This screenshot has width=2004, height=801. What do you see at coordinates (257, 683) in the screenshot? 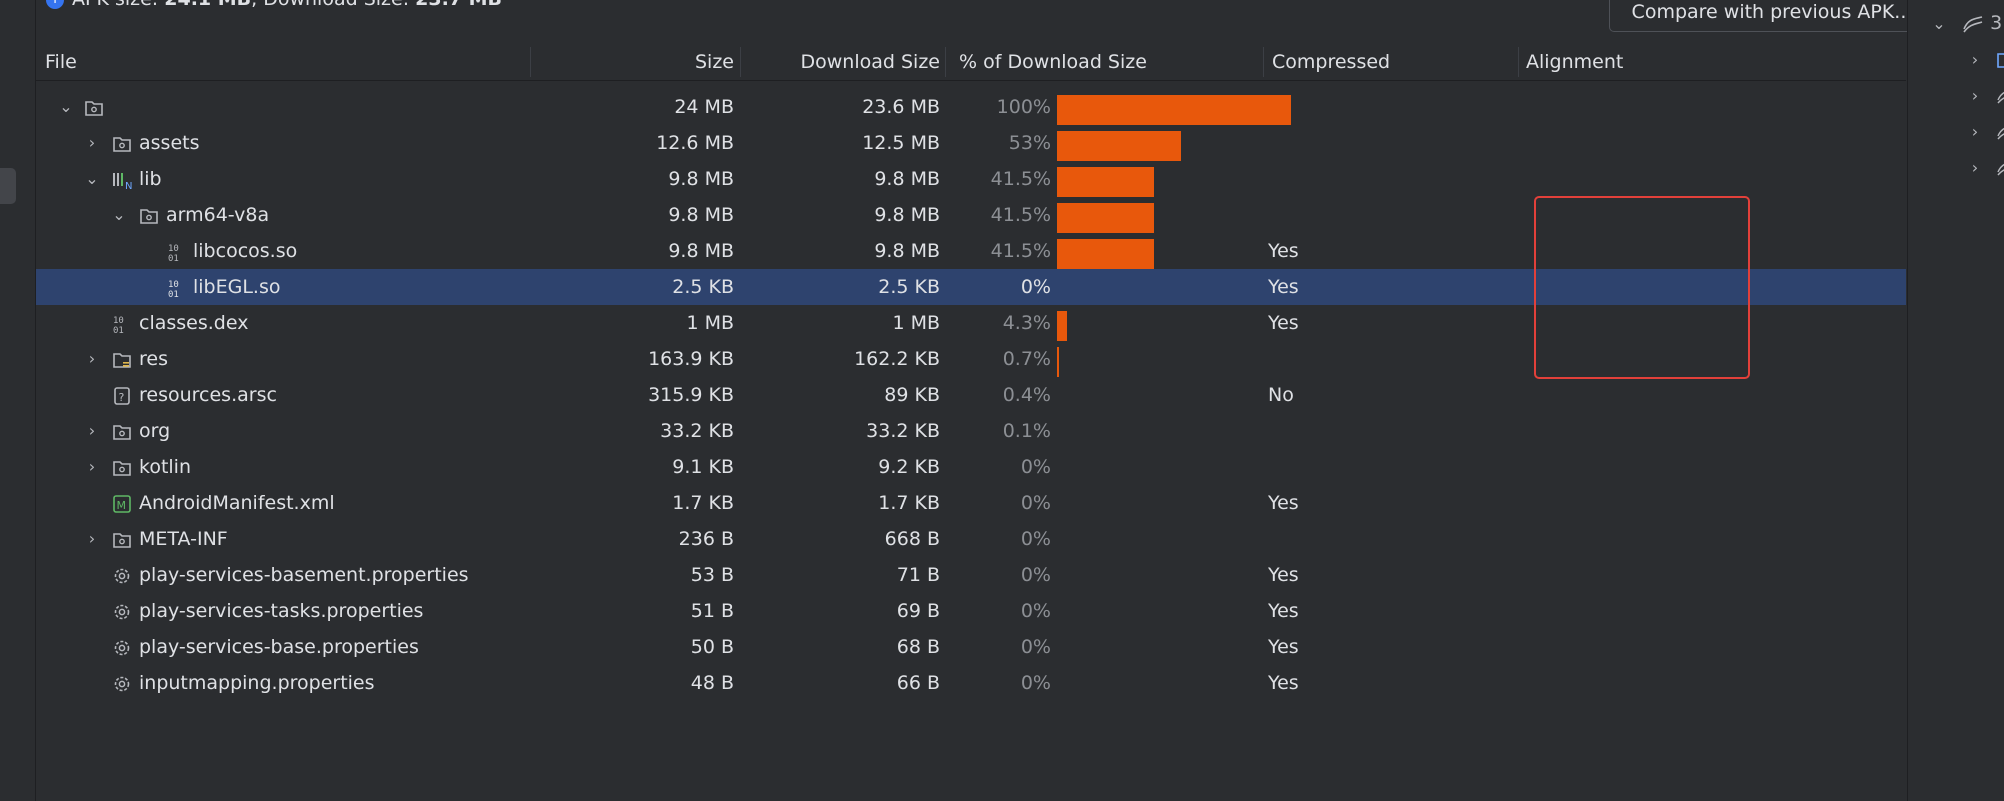
I see `file-name: inputmapping.properties` at bounding box center [257, 683].